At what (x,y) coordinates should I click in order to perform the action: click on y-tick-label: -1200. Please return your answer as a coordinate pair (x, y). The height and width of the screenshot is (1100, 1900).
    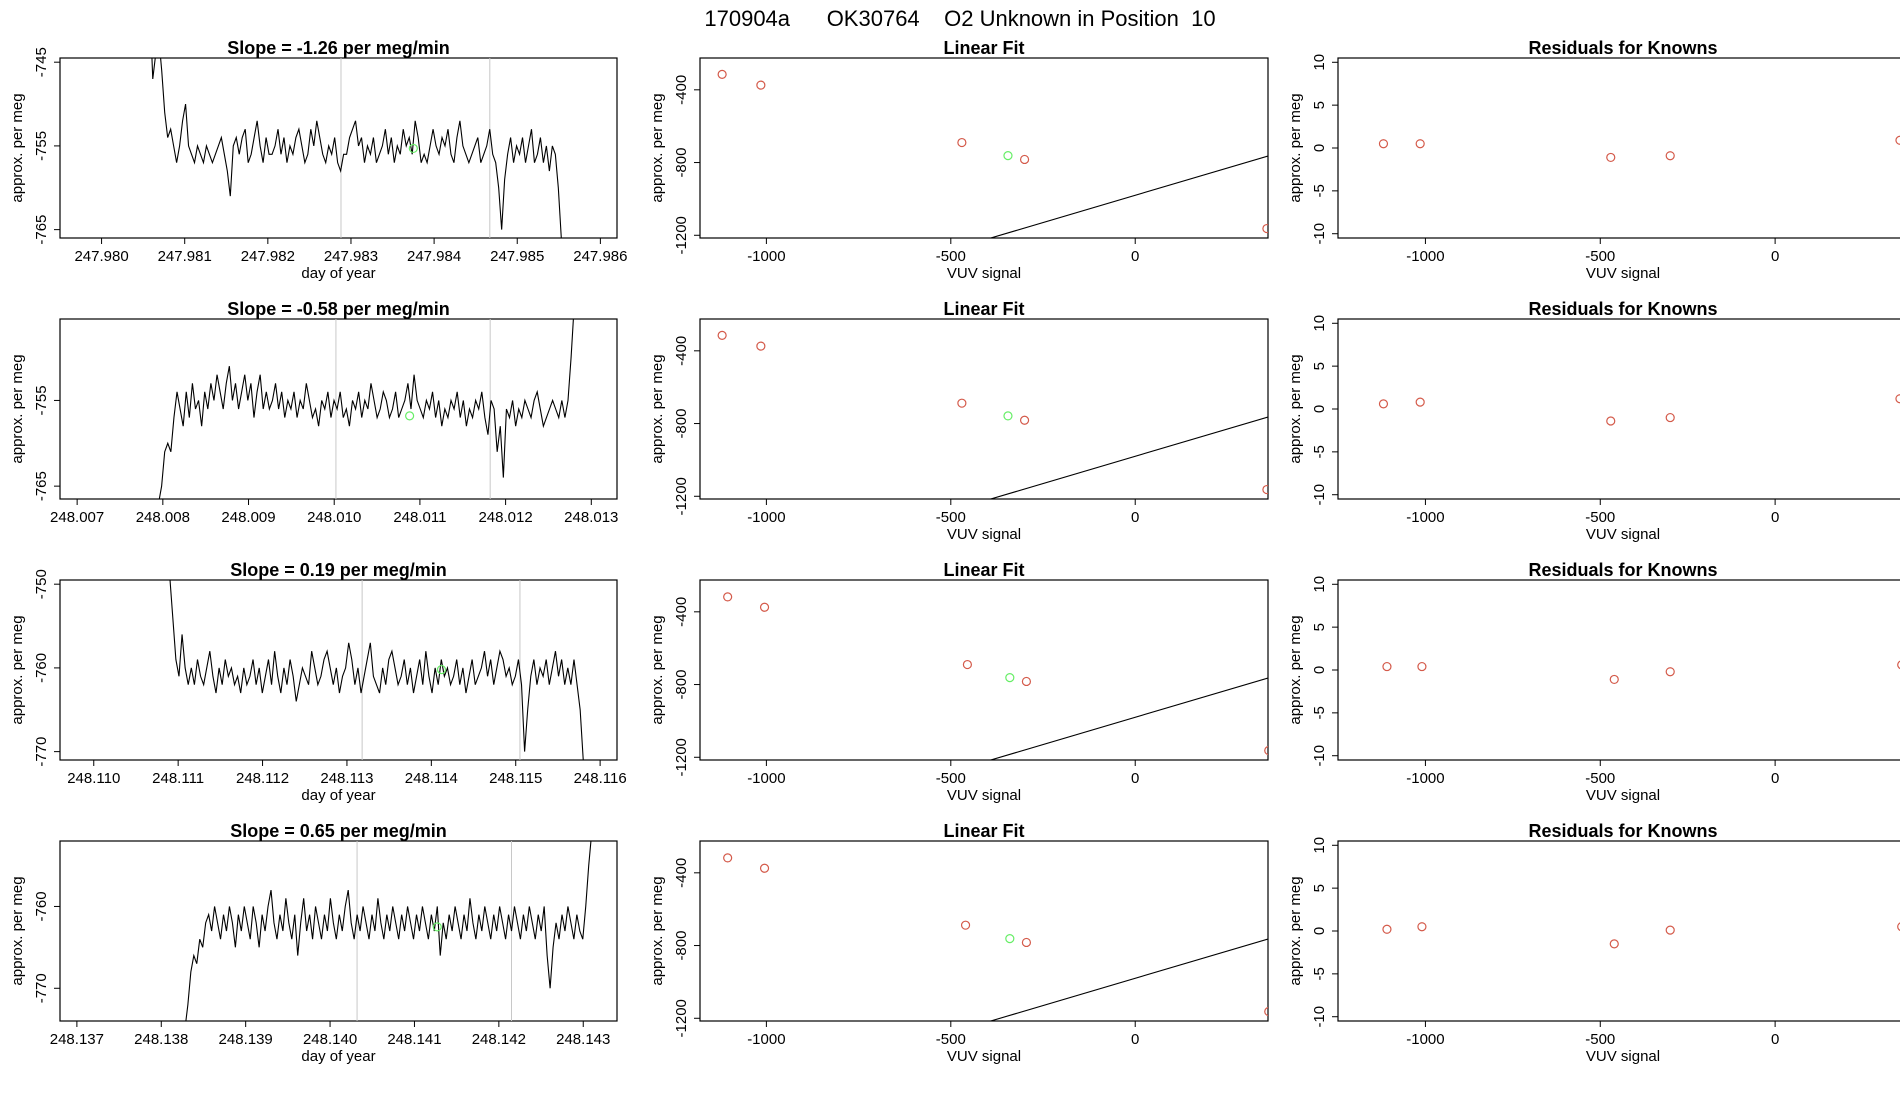
    Looking at the image, I should click on (681, 757).